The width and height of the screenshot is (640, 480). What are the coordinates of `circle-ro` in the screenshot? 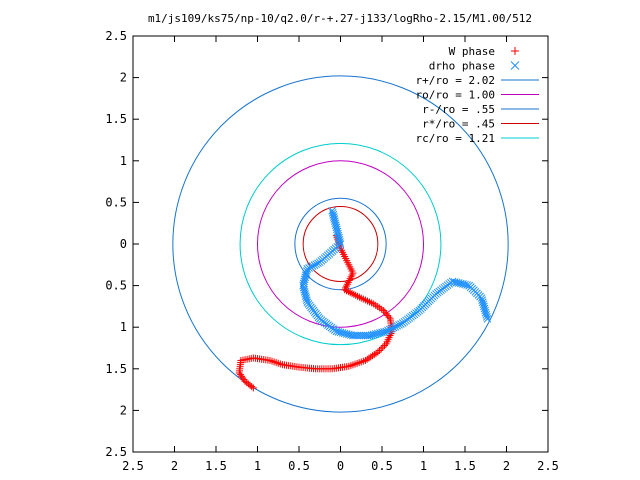 It's located at (340, 244).